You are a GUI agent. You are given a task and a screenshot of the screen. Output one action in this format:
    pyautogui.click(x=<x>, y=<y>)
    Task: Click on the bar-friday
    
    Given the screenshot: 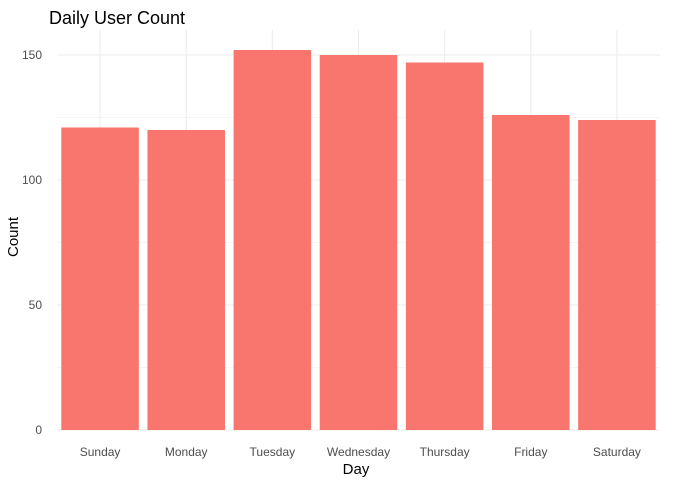 What is the action you would take?
    pyautogui.click(x=531, y=272)
    